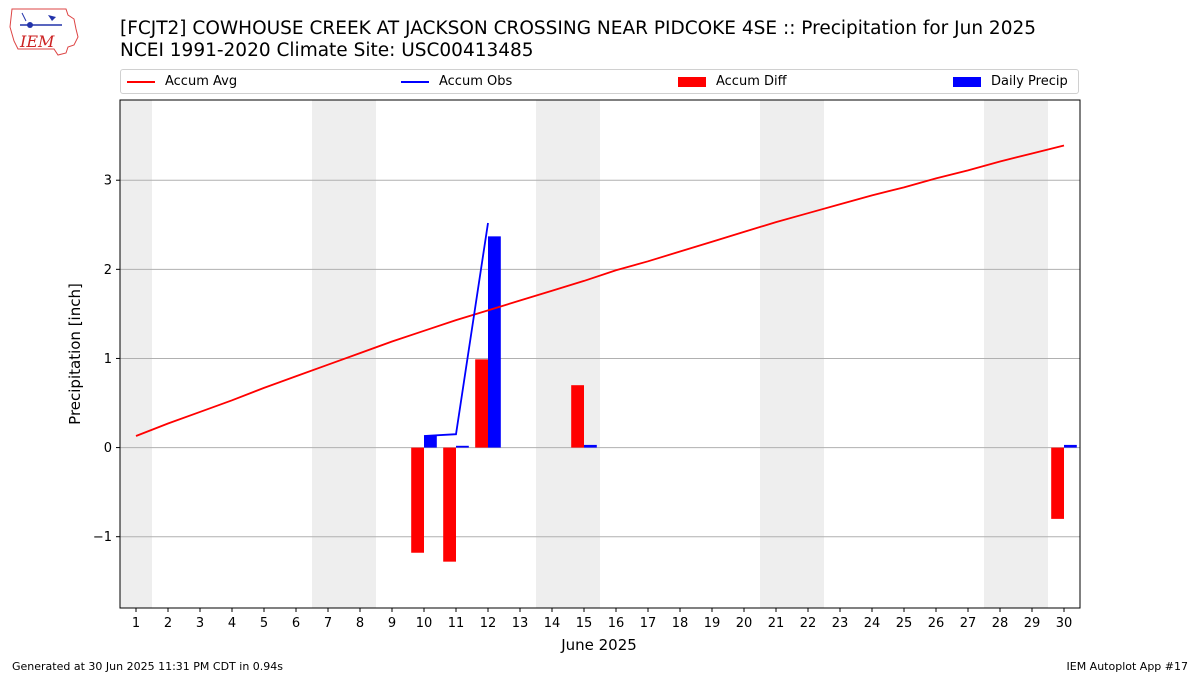 This screenshot has height=675, width=1200. What do you see at coordinates (776, 623) in the screenshot?
I see `x-tick-label: 21` at bounding box center [776, 623].